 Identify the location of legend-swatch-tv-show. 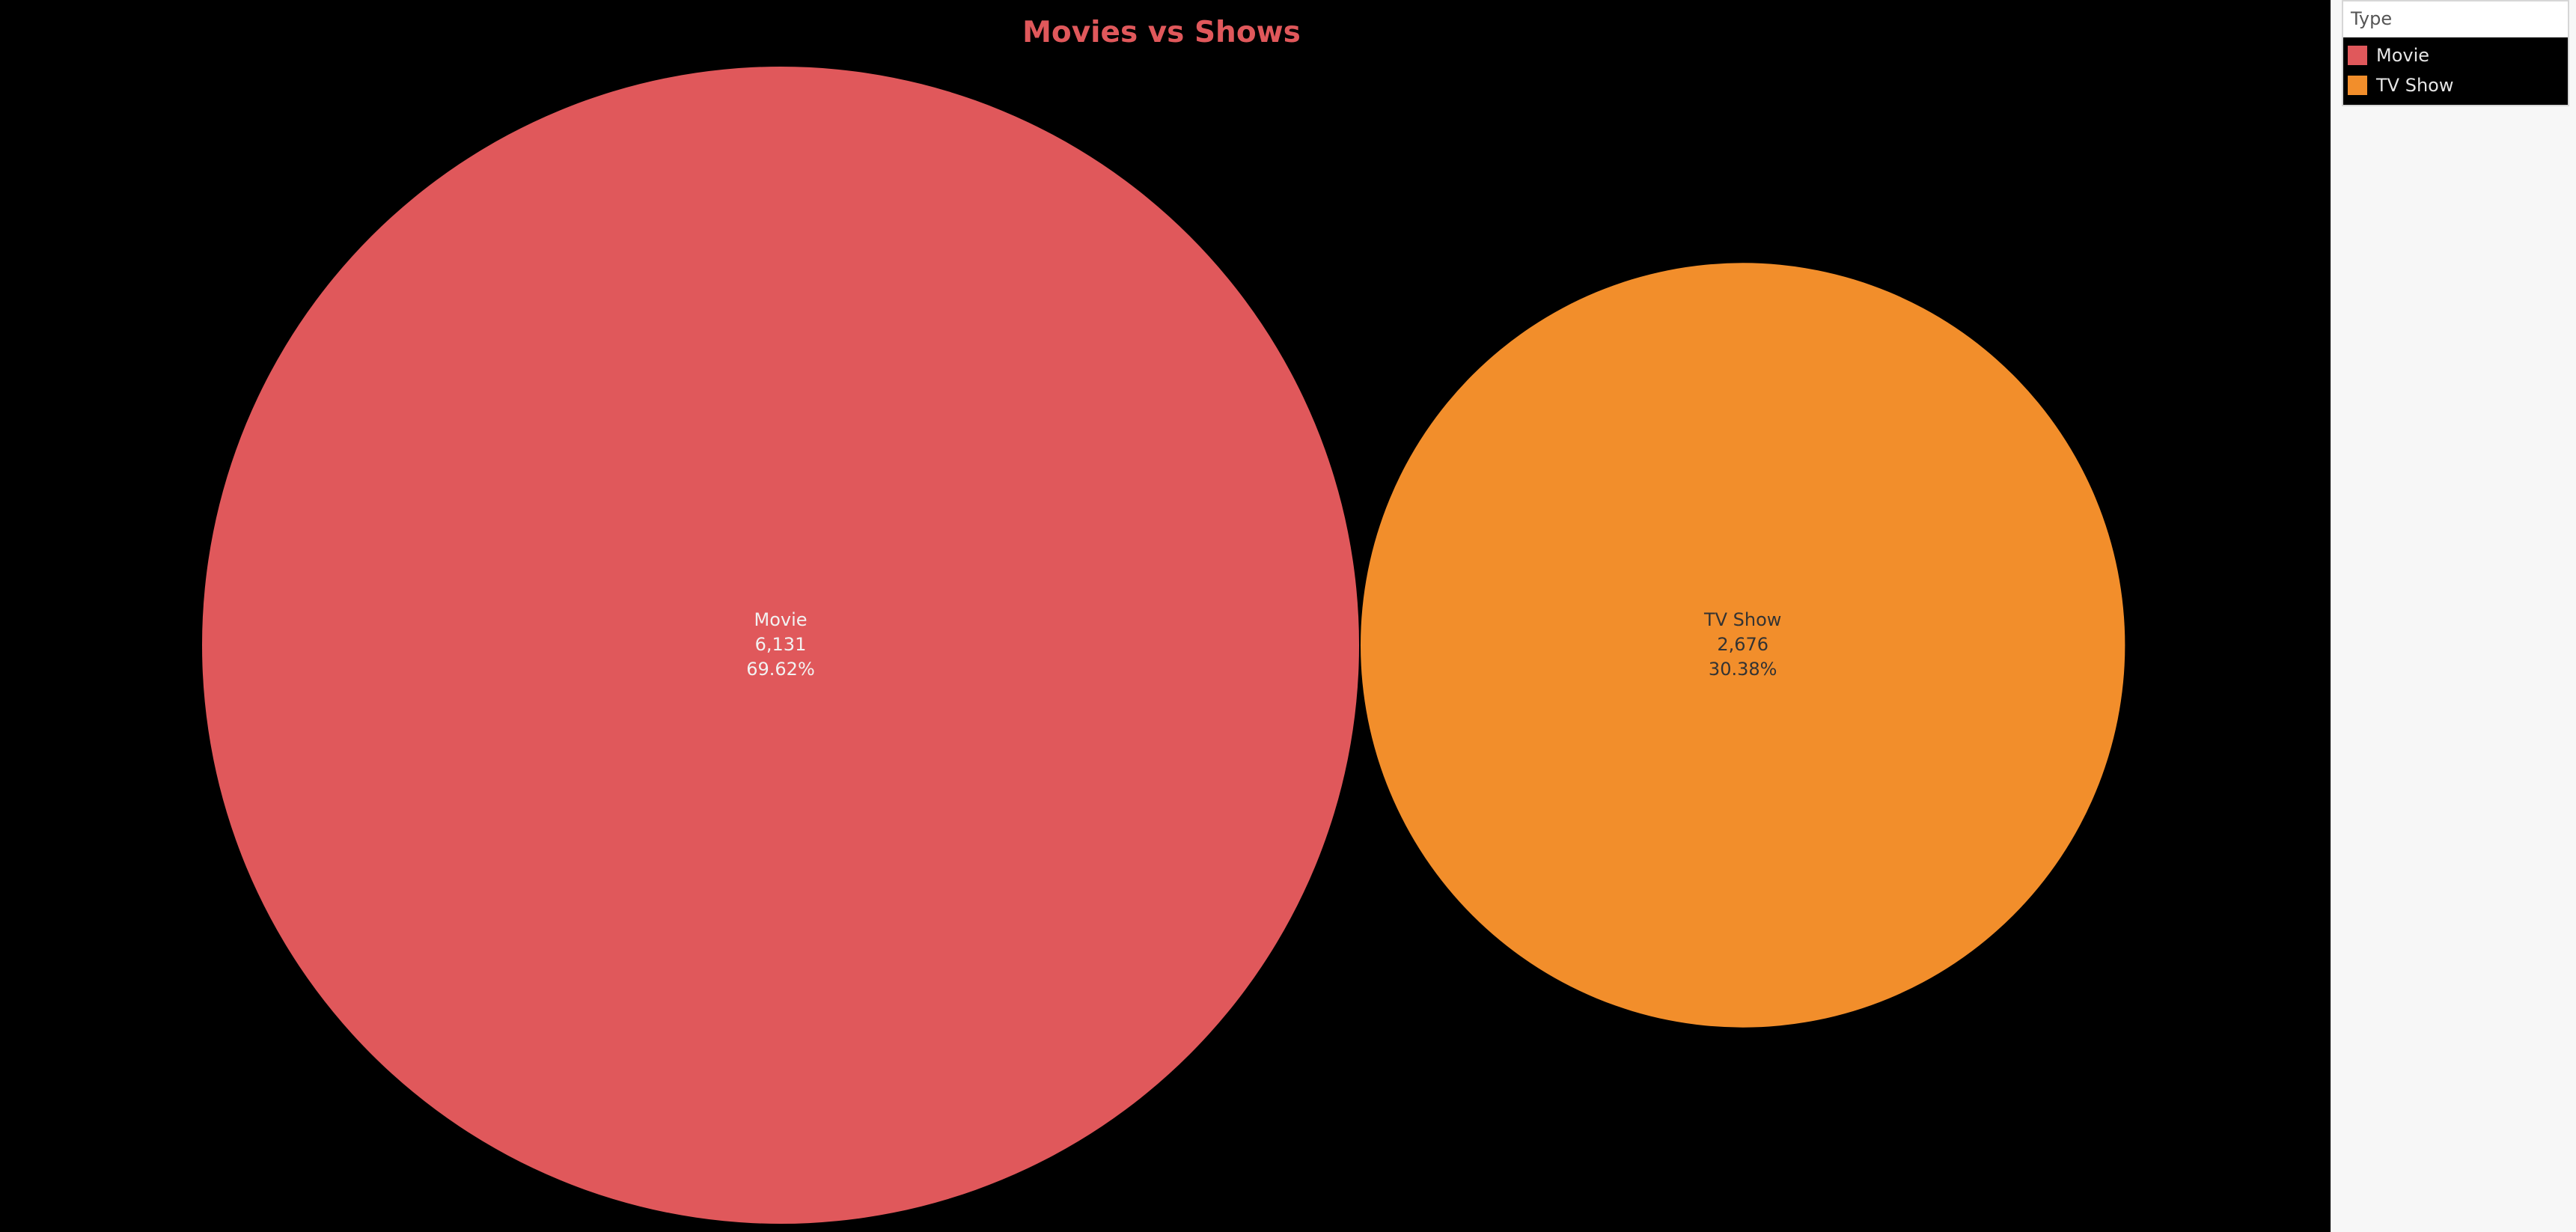
(2357, 85).